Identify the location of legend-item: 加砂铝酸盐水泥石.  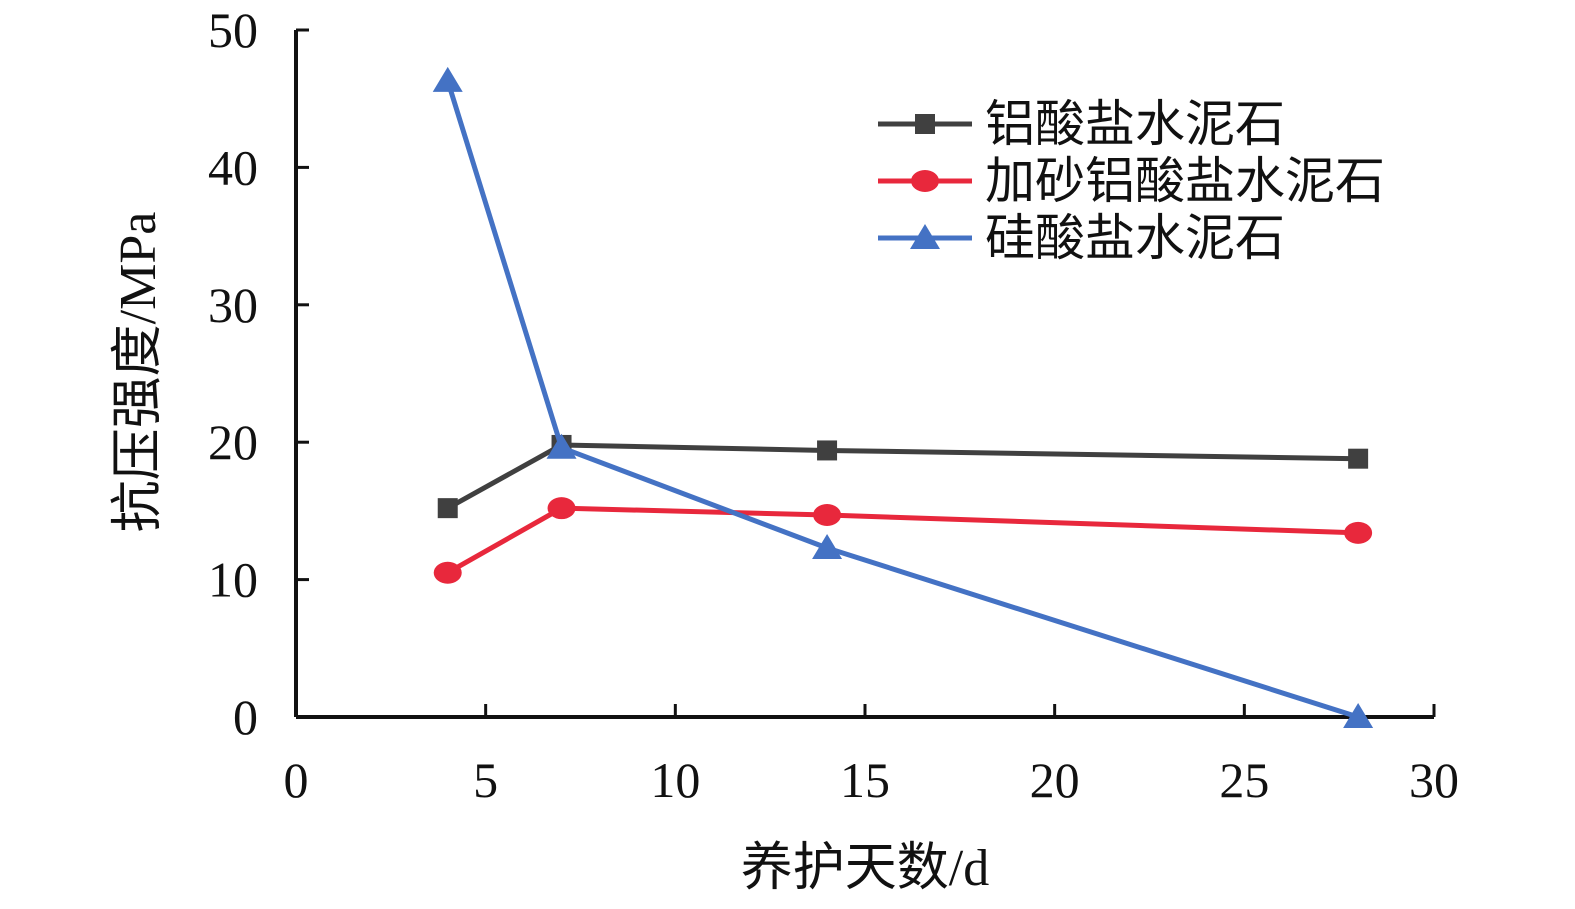
(1131, 181).